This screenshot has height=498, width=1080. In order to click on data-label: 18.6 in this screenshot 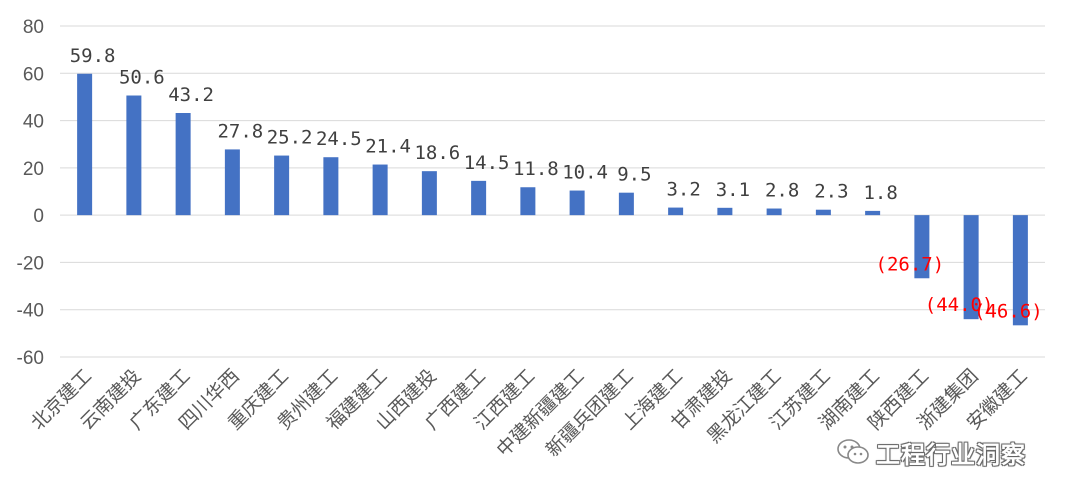, I will do `click(437, 153)`.